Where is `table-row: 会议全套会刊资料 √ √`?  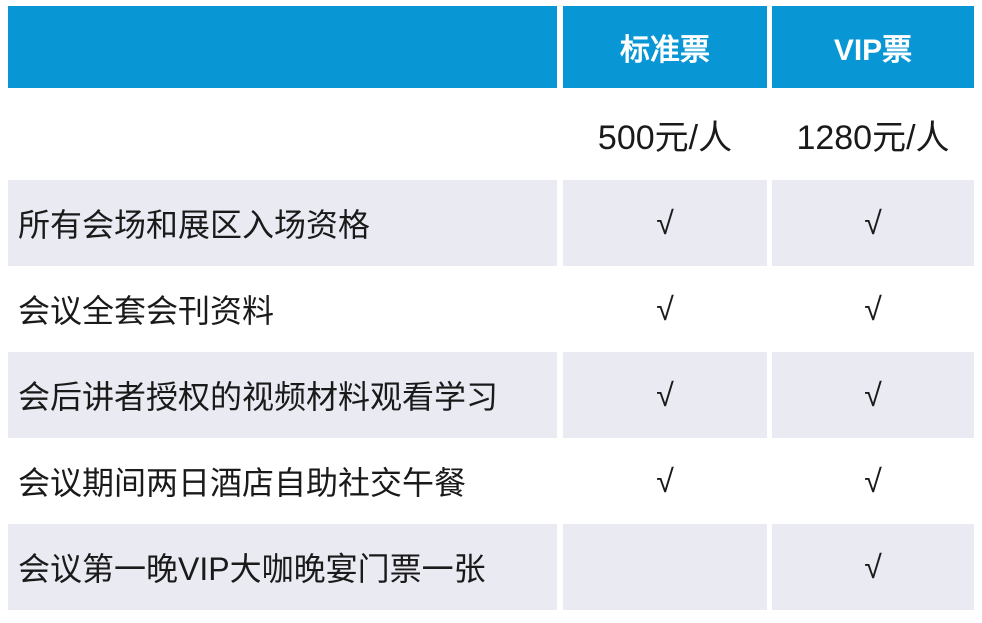
table-row: 会议全套会刊资料 √ √ is located at coordinates (491, 309).